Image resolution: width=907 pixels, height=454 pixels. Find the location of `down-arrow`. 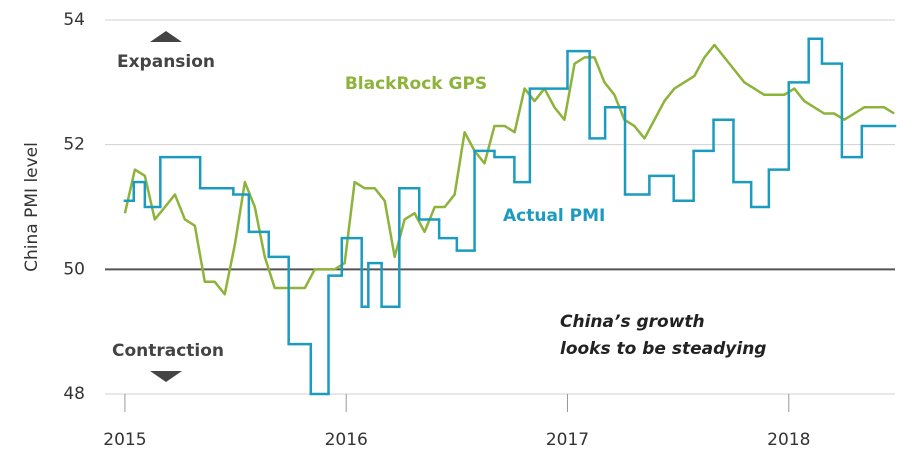

down-arrow is located at coordinates (166, 376).